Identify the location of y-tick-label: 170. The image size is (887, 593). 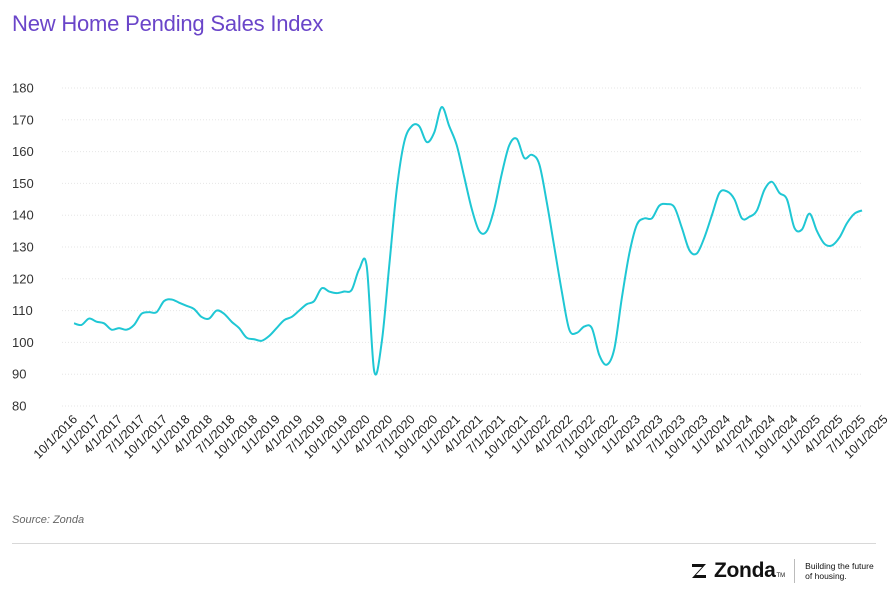
(23, 119).